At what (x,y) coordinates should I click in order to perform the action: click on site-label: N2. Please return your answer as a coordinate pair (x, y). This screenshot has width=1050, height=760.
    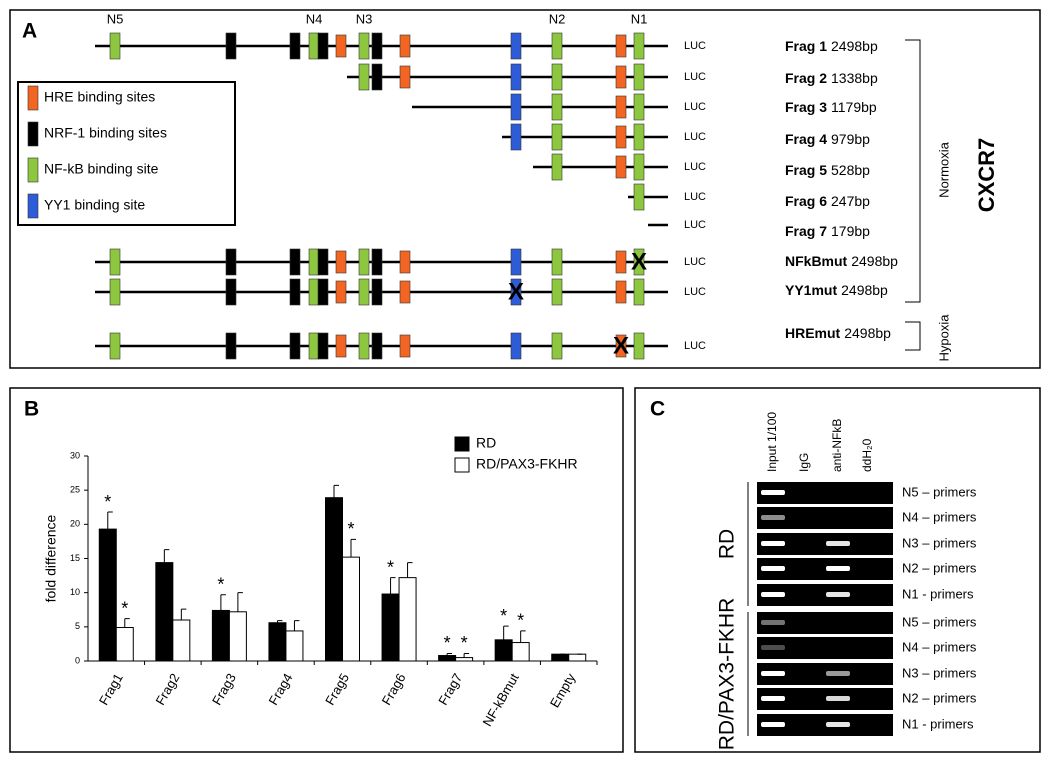
    Looking at the image, I should click on (557, 18).